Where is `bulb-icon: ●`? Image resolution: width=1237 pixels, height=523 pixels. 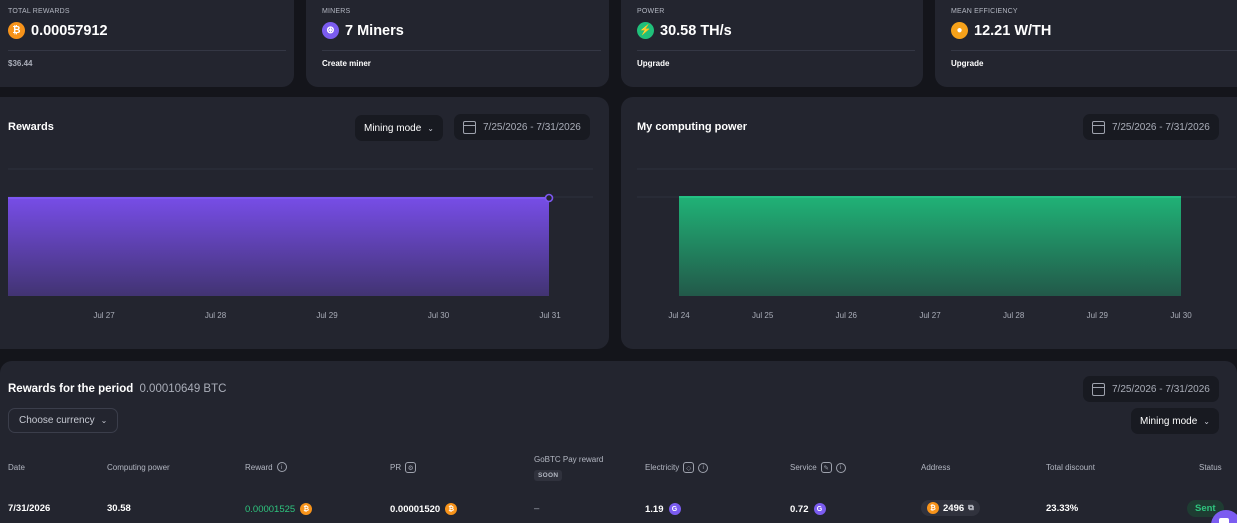
bulb-icon: ● is located at coordinates (959, 30).